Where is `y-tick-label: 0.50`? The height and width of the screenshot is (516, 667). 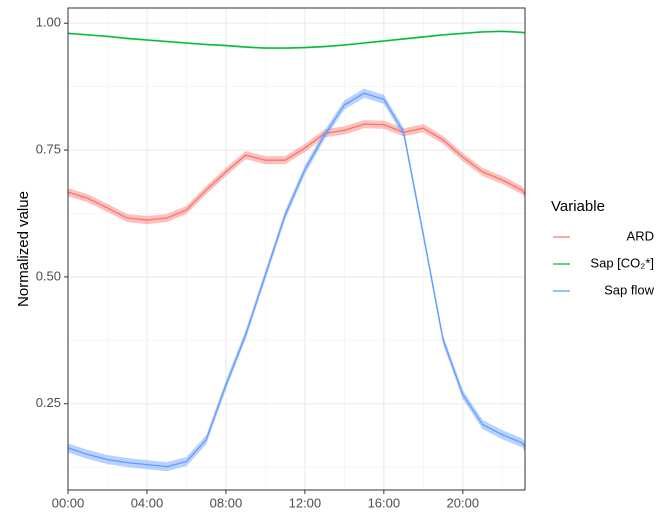 y-tick-label: 0.50 is located at coordinates (48, 275).